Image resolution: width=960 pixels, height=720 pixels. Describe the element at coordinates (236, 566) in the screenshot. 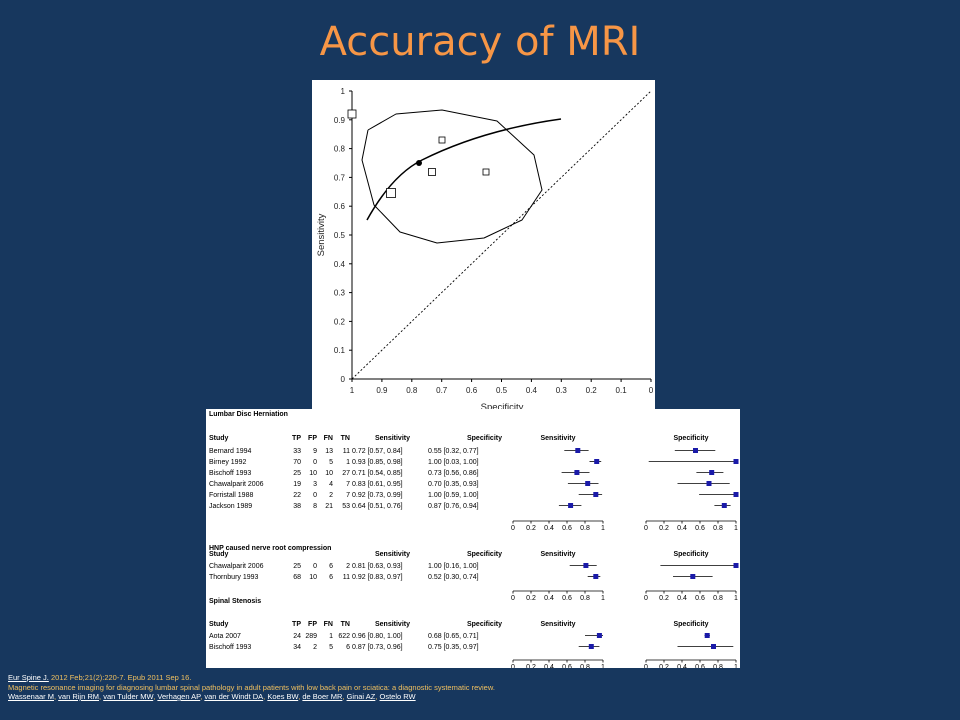

I see `study-name: Chawalparit 2006` at that location.